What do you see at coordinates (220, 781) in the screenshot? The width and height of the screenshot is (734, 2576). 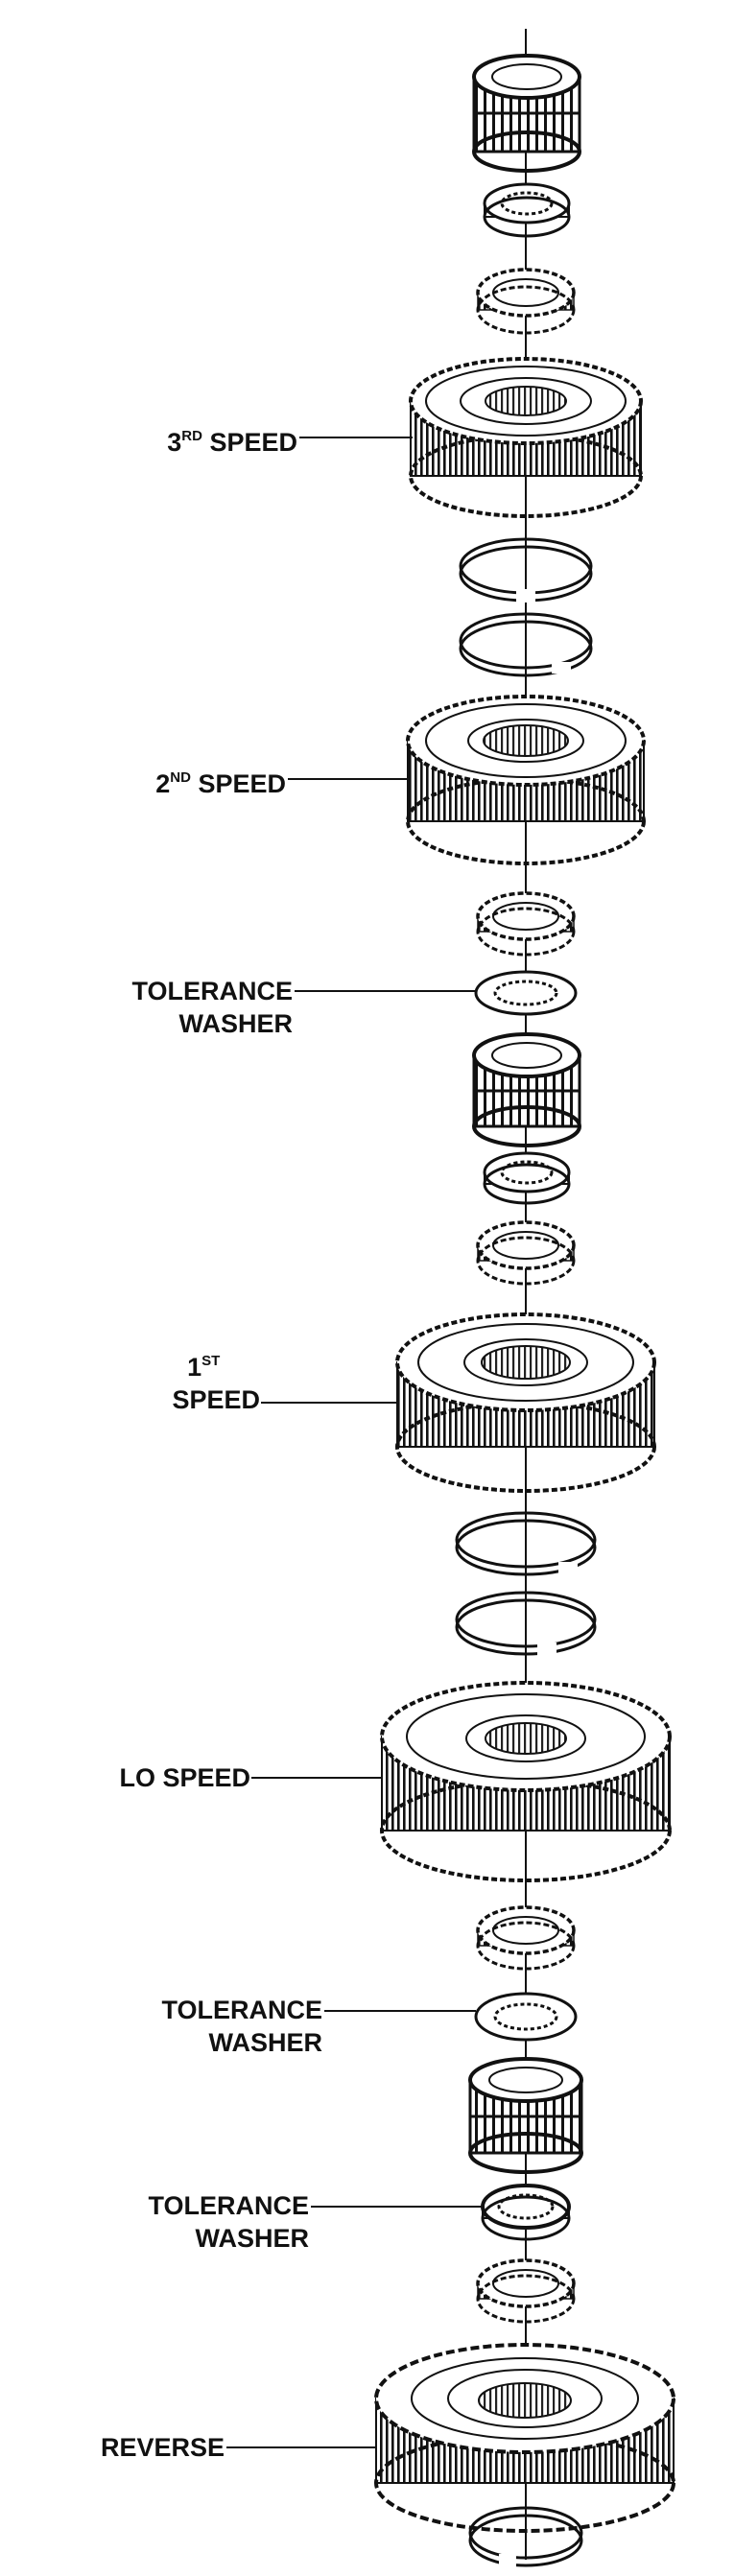 I see `label-second-speed: 2ND SPEED` at bounding box center [220, 781].